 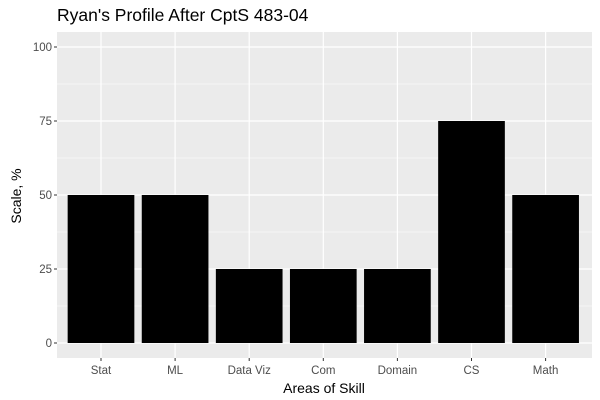 What do you see at coordinates (101, 371) in the screenshot?
I see `x-tick-label: Stat` at bounding box center [101, 371].